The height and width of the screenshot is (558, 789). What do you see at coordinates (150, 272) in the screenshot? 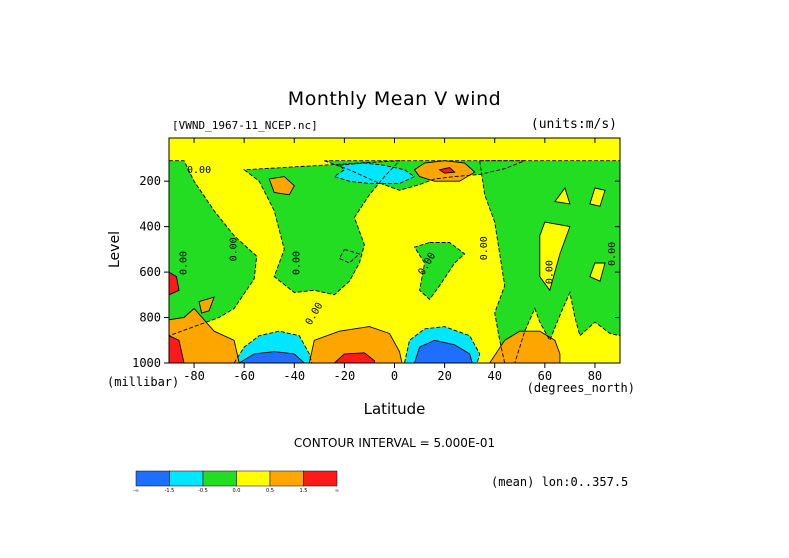
I see `y-tick-label: 600` at bounding box center [150, 272].